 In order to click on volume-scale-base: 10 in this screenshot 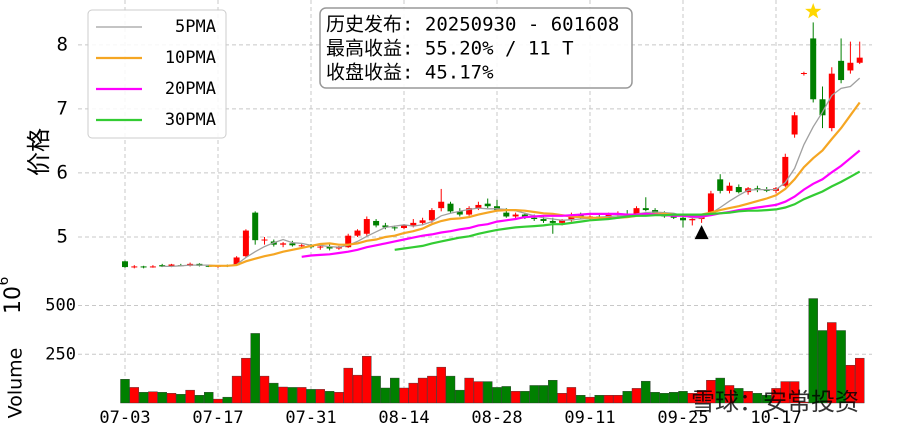, I will do `click(13, 300)`.